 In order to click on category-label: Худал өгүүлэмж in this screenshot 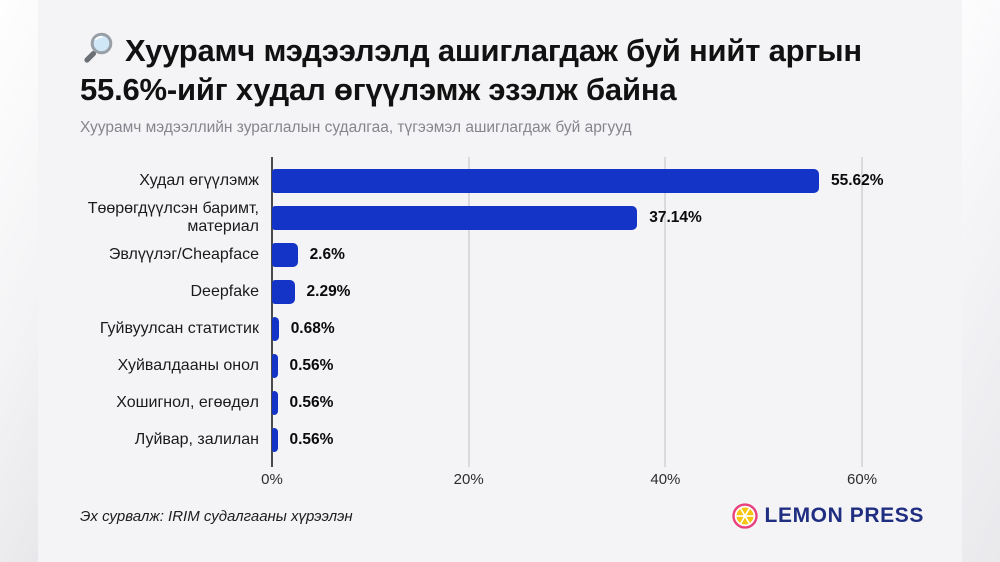, I will do `click(199, 180)`.